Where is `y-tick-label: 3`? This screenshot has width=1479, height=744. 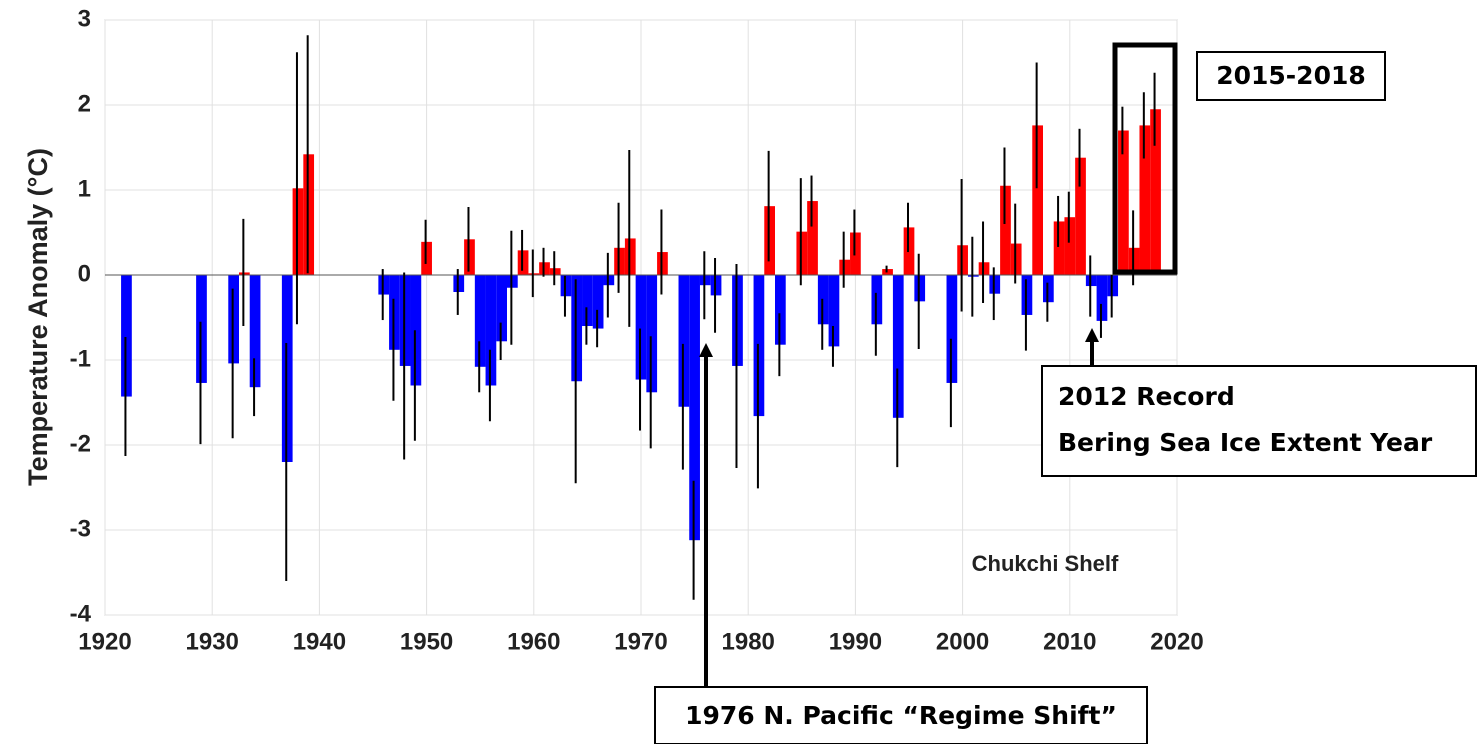 y-tick-label: 3 is located at coordinates (84, 18).